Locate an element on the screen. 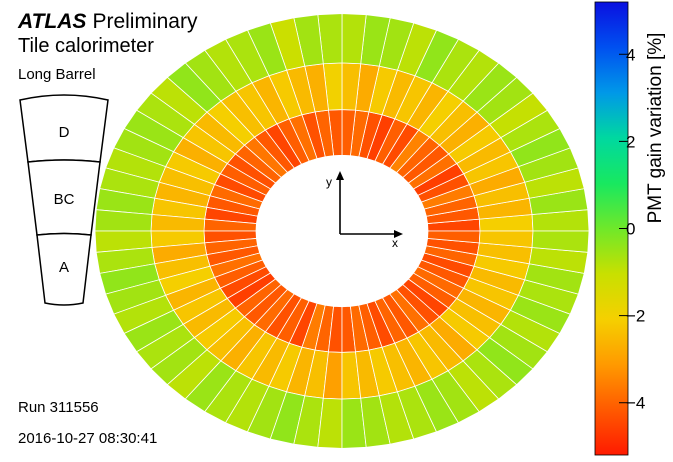 The image size is (673, 462). axes-indicator: y x is located at coordinates (364, 210).